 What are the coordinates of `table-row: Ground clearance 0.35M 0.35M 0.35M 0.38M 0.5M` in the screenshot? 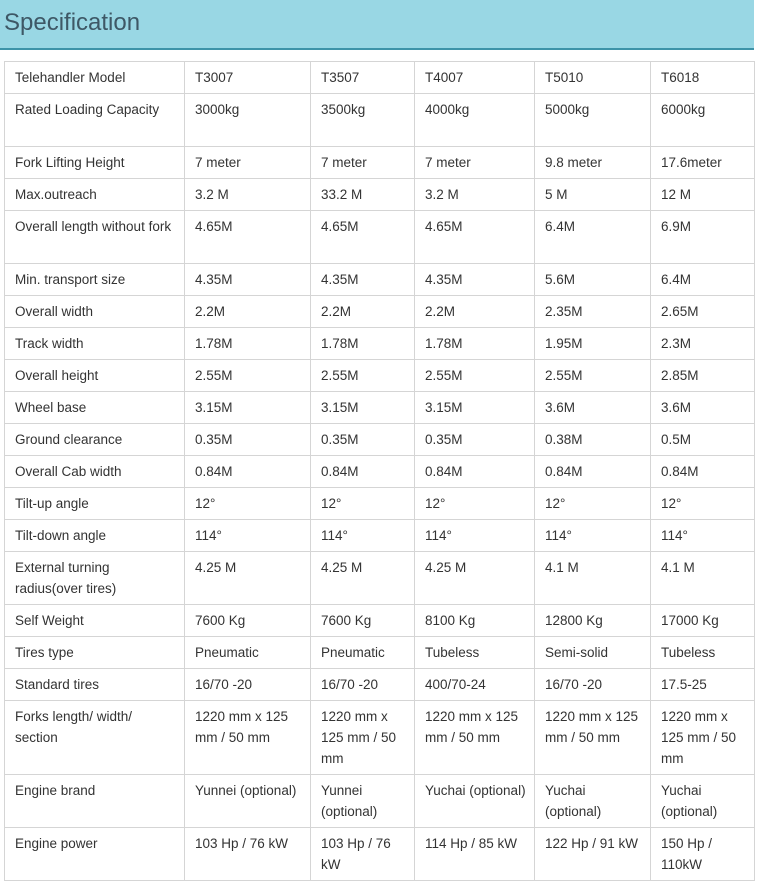 It's located at (379, 439).